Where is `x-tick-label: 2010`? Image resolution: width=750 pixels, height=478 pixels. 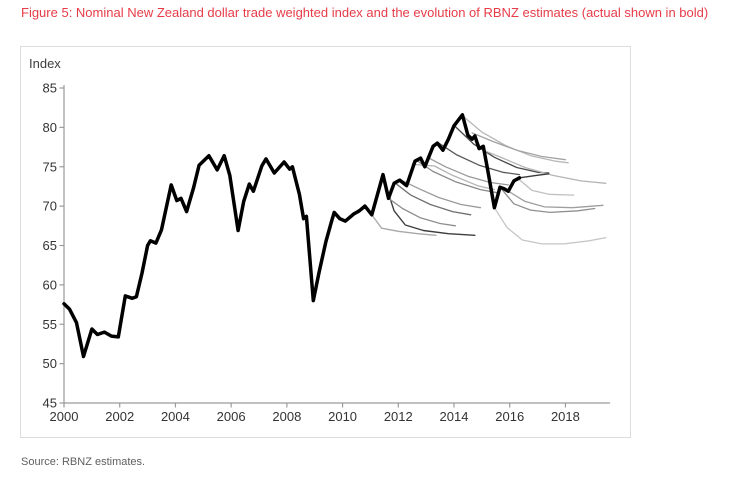
x-tick-label: 2010 is located at coordinates (342, 416).